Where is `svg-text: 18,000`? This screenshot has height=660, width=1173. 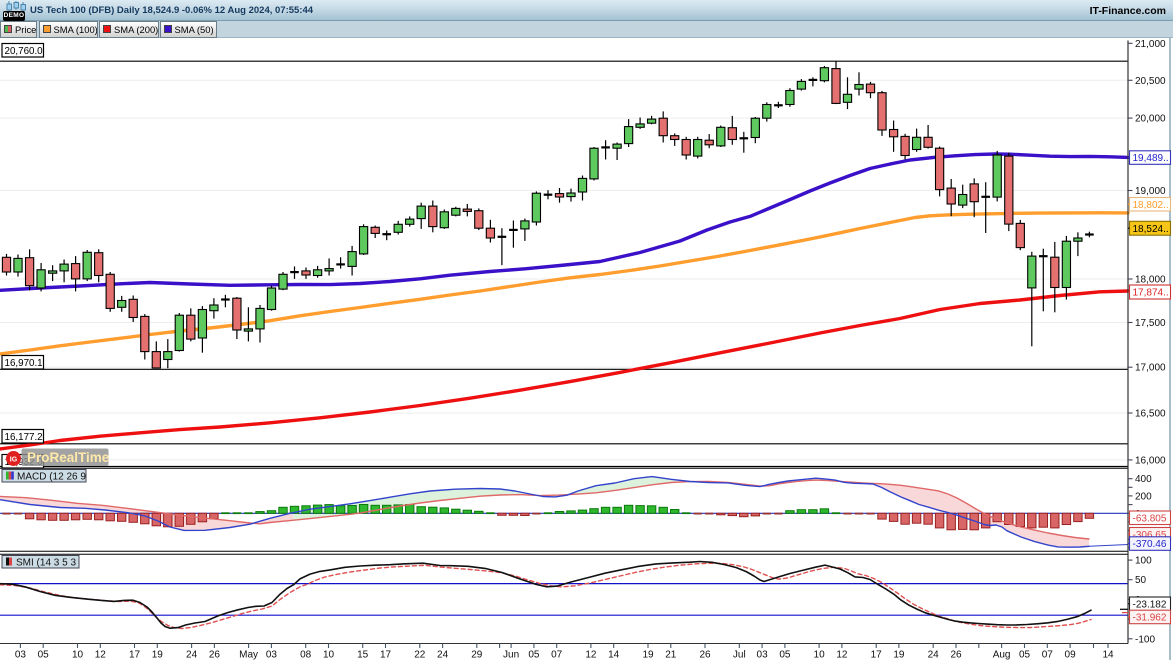 svg-text: 18,000 is located at coordinates (1150, 280).